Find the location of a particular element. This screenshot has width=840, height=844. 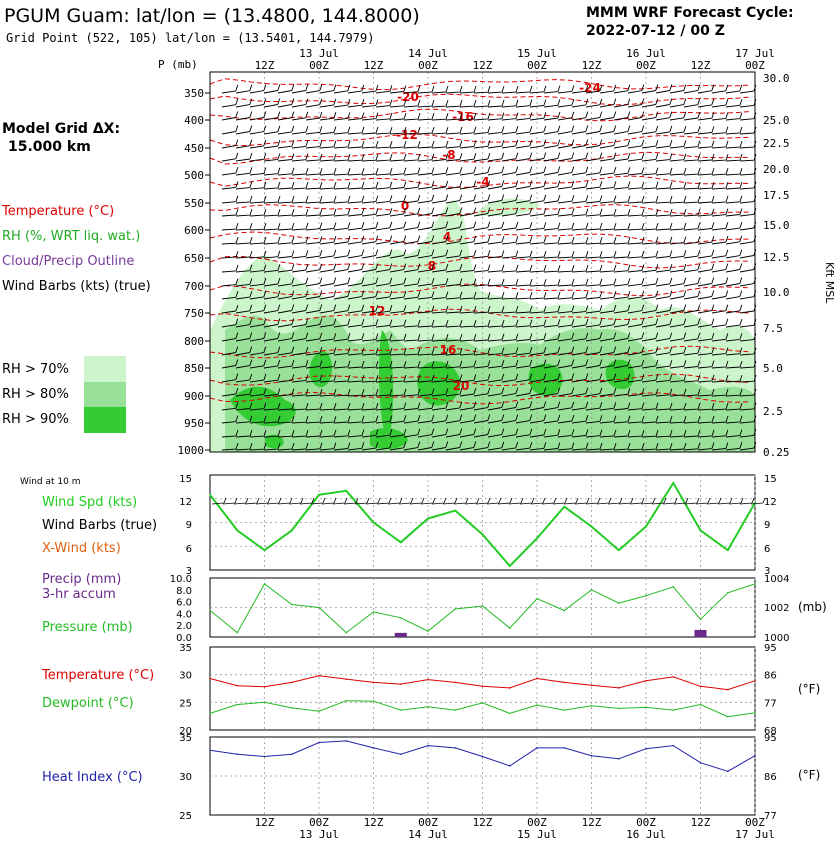

pressure-line-point is located at coordinates (537, 598).